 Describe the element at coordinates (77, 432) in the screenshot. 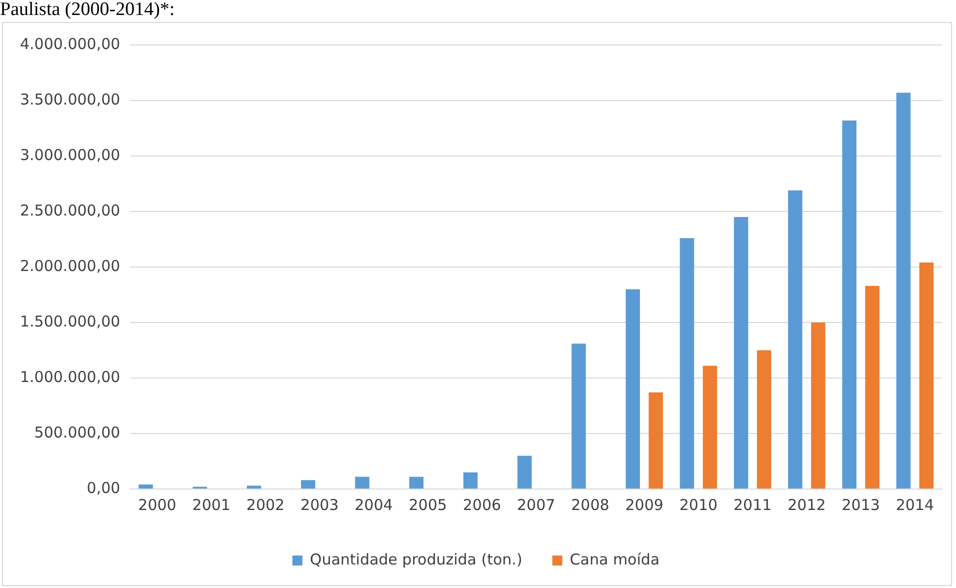

I see `y-tick-label: 500.000,00` at that location.